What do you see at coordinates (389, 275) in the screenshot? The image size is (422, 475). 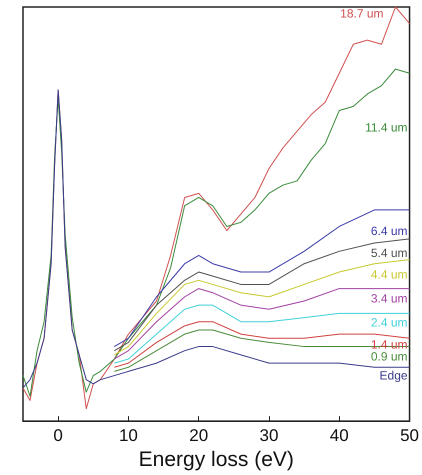 I see `series-label: 4.4 um` at bounding box center [389, 275].